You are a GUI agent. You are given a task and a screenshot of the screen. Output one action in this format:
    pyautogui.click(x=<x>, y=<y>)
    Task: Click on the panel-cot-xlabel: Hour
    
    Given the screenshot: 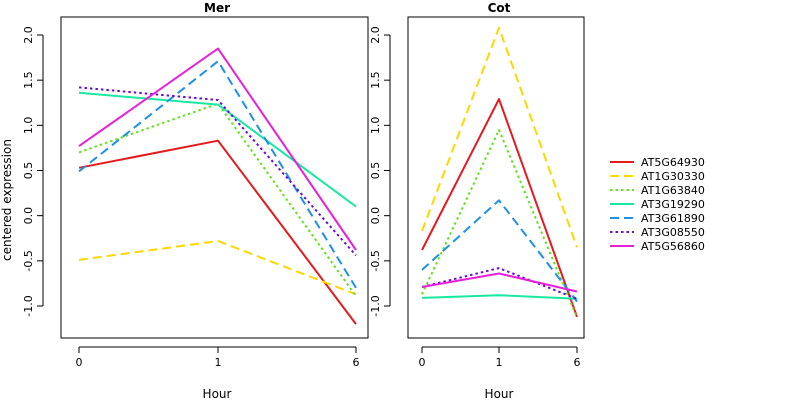 What is the action you would take?
    pyautogui.click(x=499, y=393)
    